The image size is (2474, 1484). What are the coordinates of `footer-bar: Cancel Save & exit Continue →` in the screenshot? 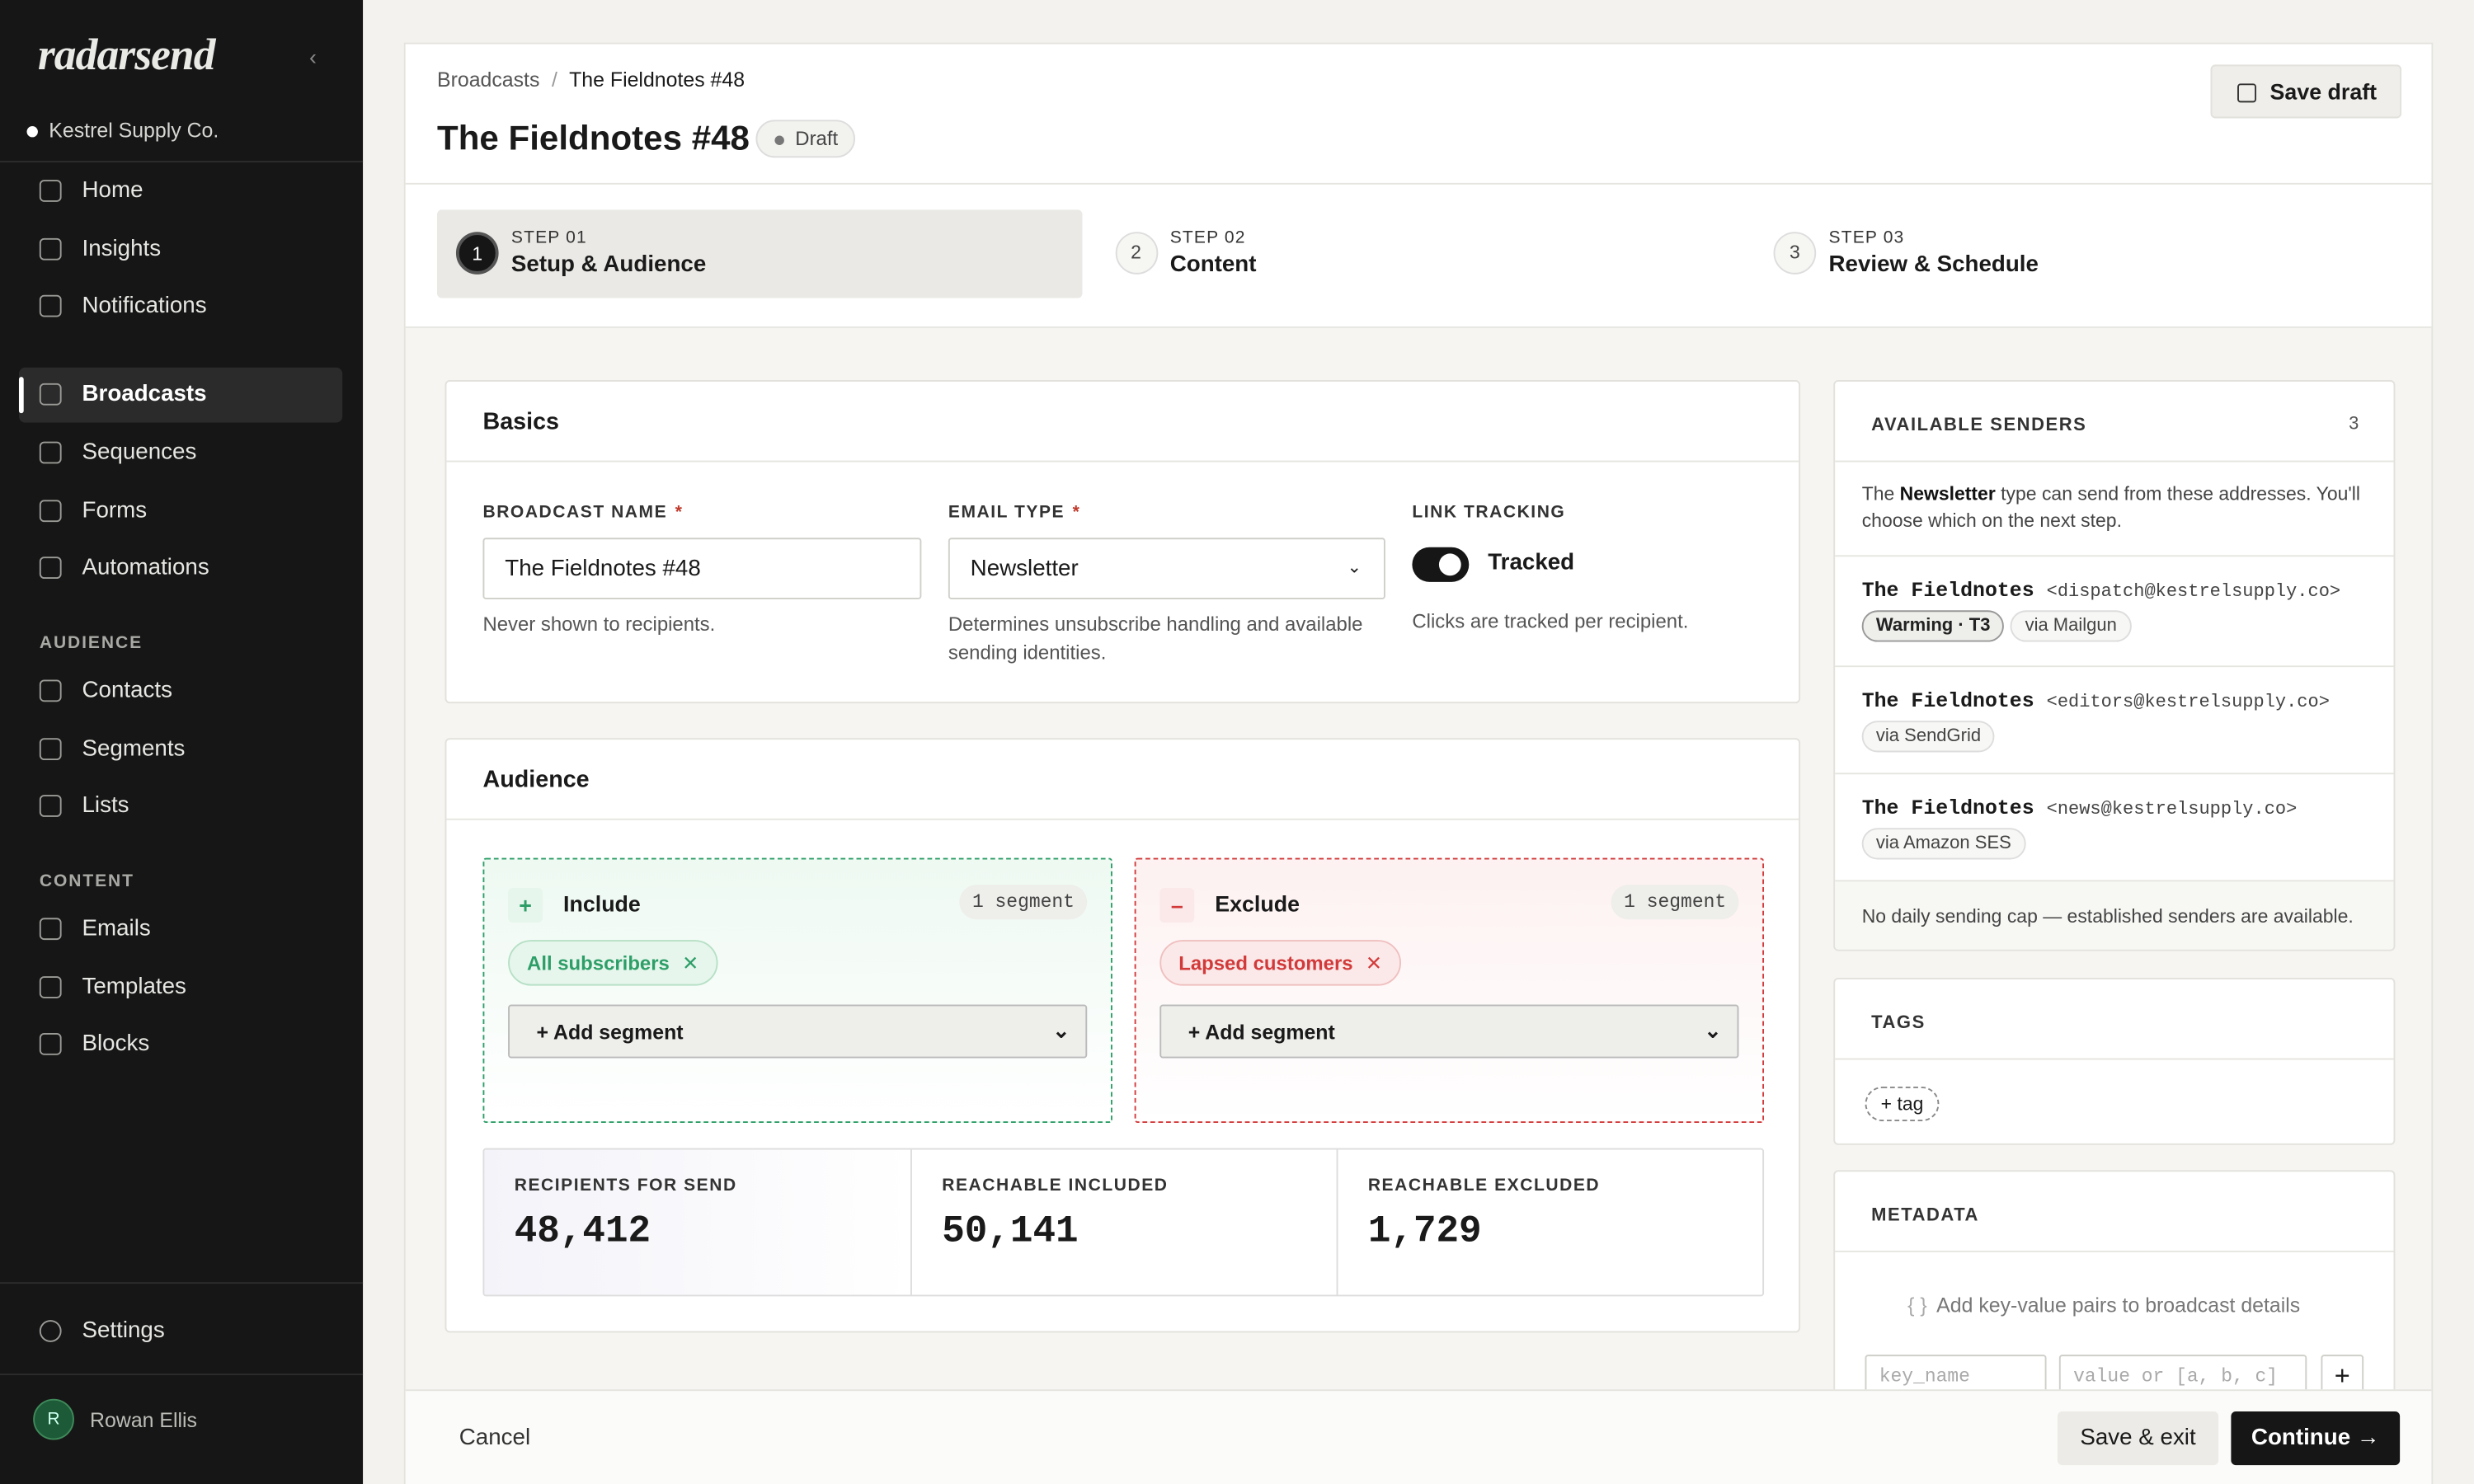 It's located at (1418, 1436).